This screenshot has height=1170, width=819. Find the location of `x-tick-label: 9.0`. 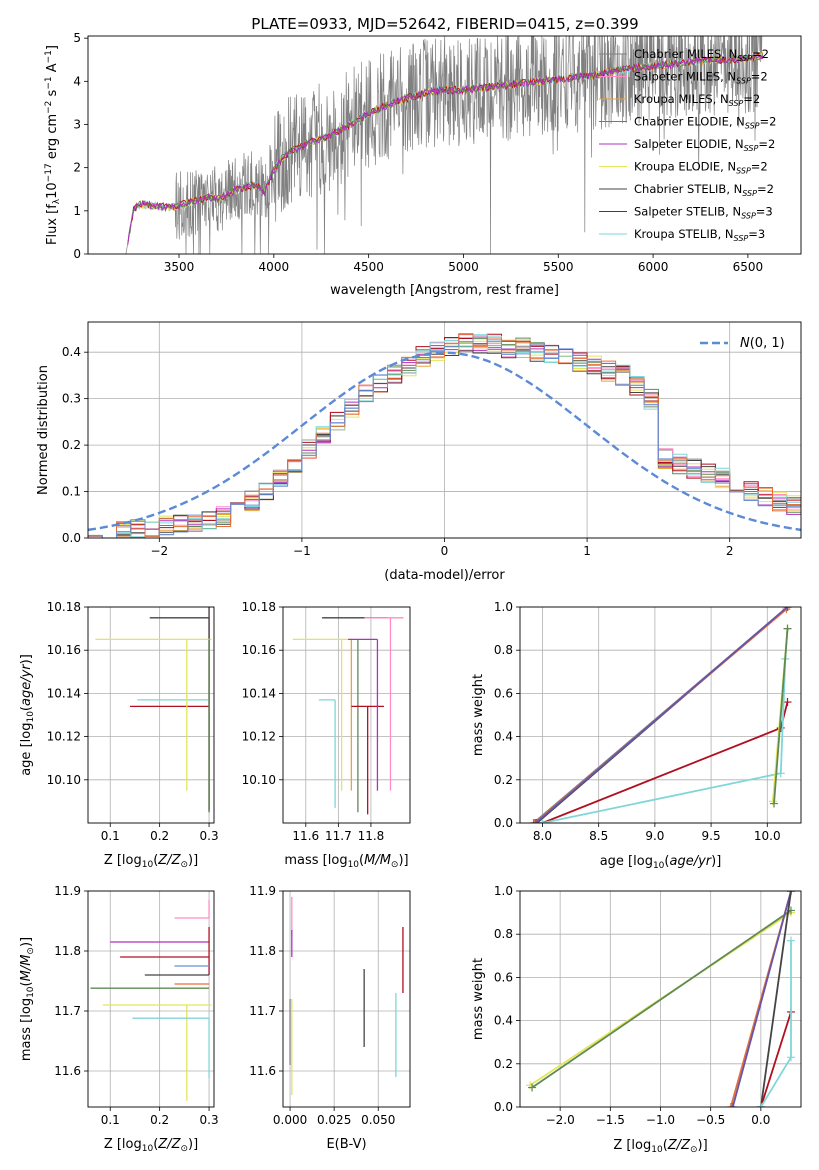

x-tick-label: 9.0 is located at coordinates (654, 836).